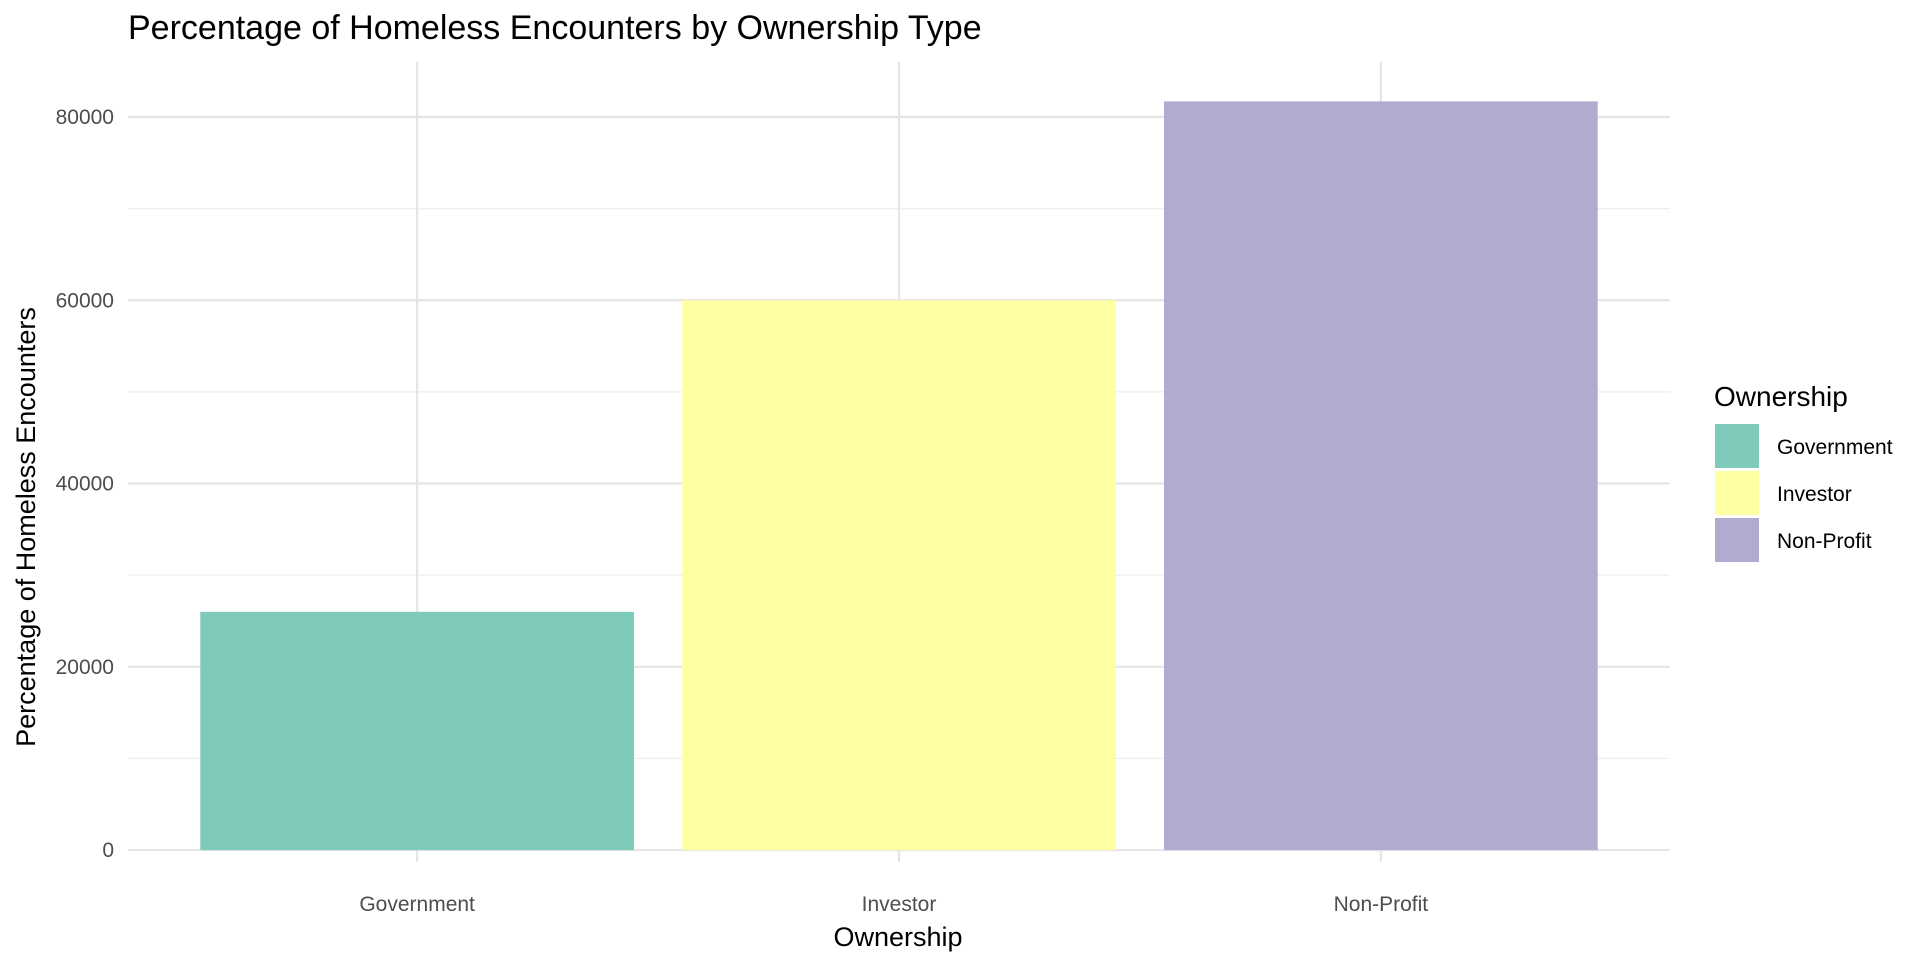  What do you see at coordinates (1737, 493) in the screenshot?
I see `legend-key-investor` at bounding box center [1737, 493].